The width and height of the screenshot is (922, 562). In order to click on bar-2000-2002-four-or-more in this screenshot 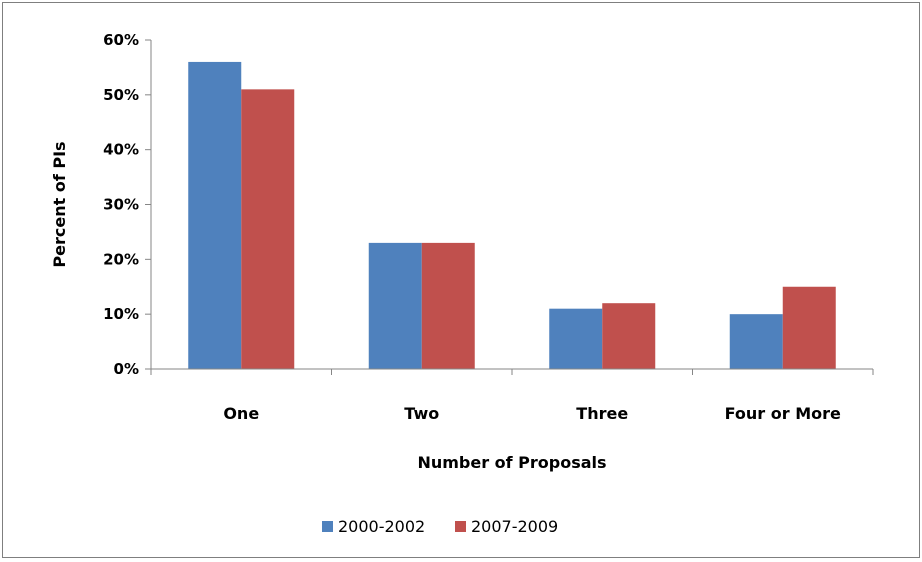, I will do `click(756, 341)`.